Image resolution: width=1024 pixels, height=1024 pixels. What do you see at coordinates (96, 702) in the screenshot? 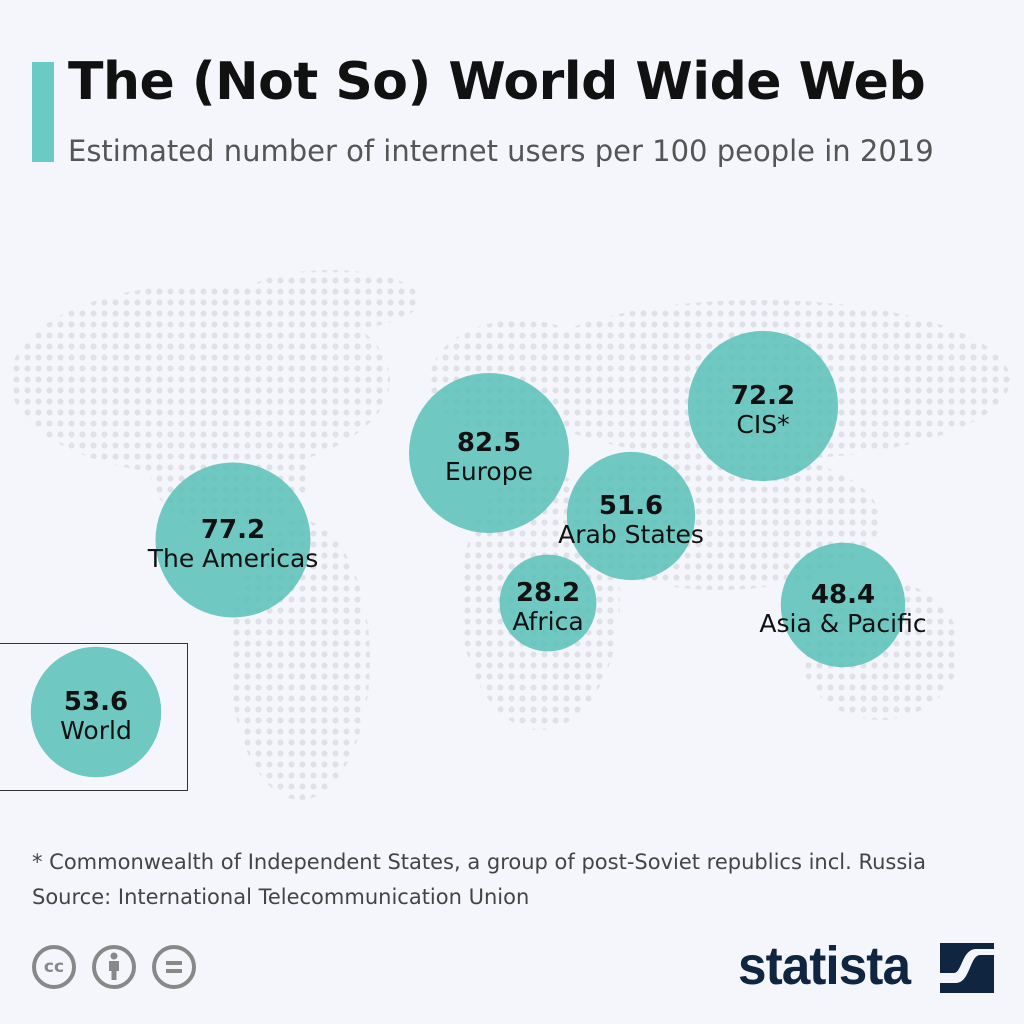
I see `bubble-value-label: 53.6` at bounding box center [96, 702].